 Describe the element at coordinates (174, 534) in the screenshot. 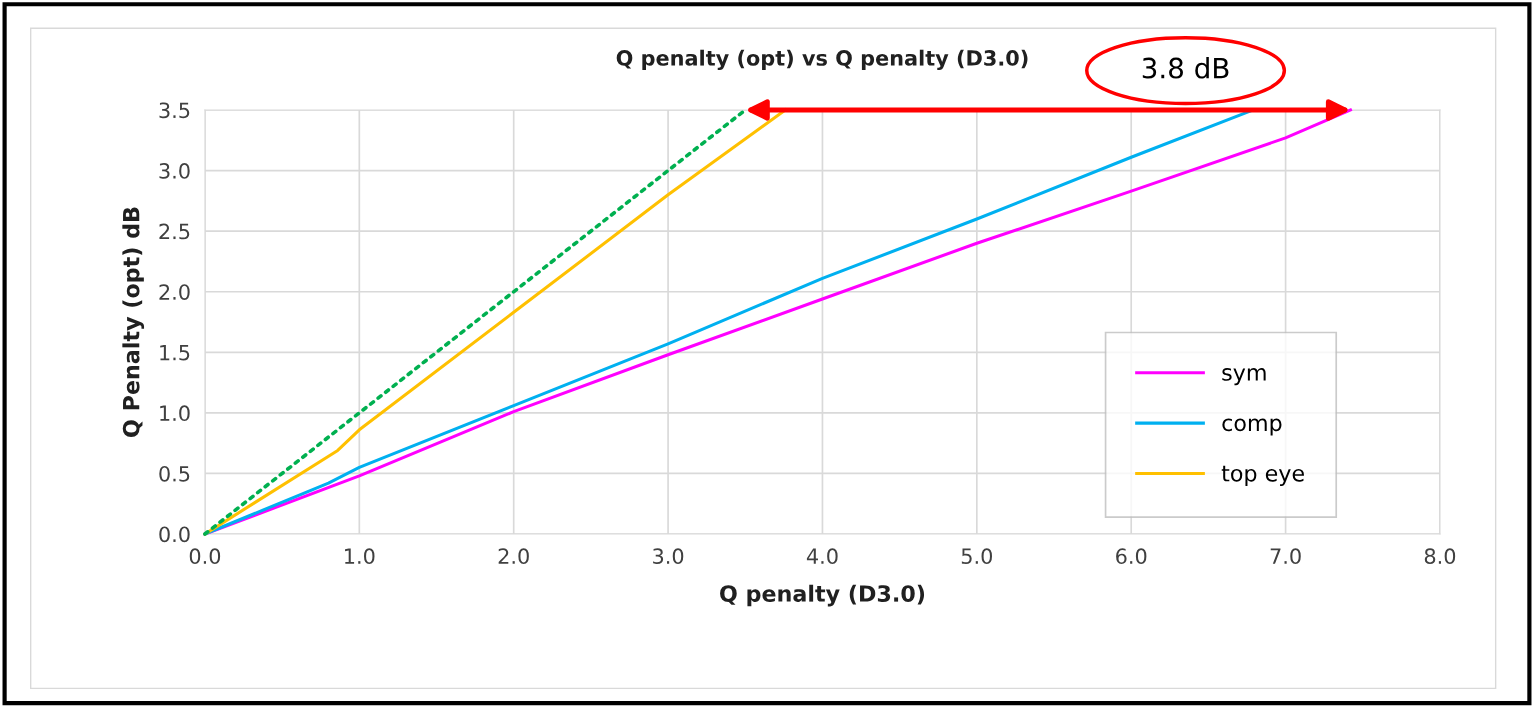

I see `y-tick-label: 0.0` at that location.